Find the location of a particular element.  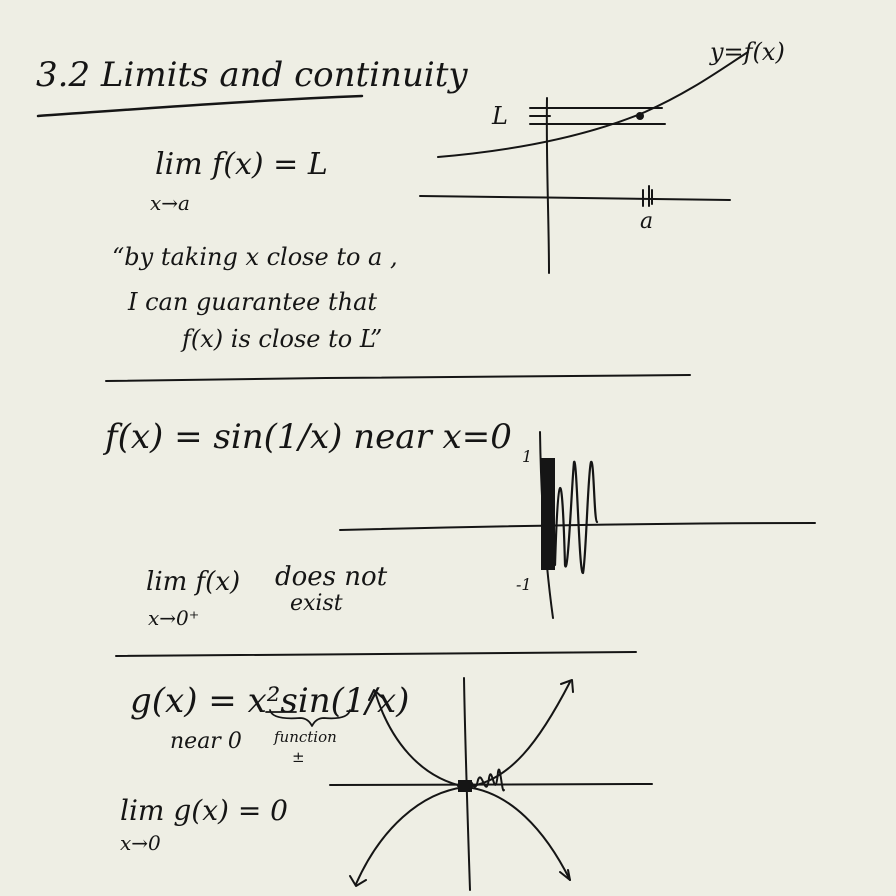

x-label-a: a is located at coordinates (646, 221).